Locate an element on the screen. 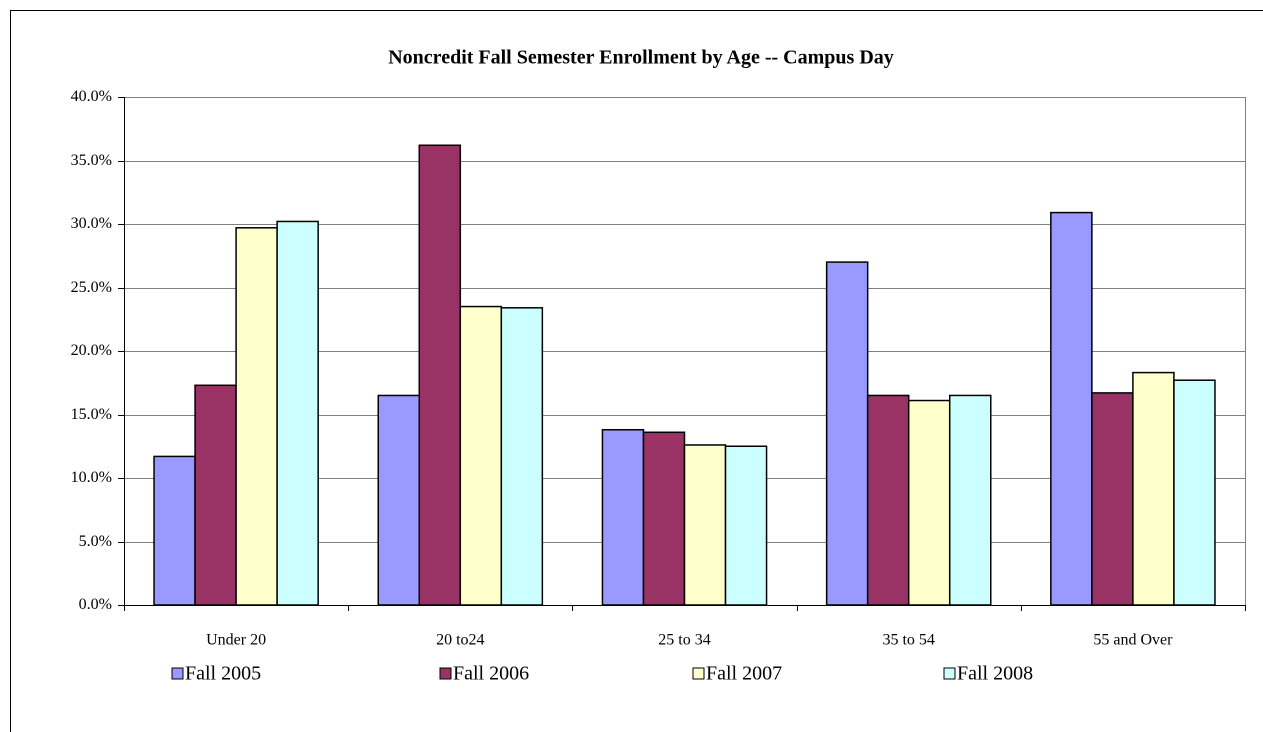 Image resolution: width=1263 pixels, height=732 pixels. x-tick-label: 20 to24 is located at coordinates (460, 640).